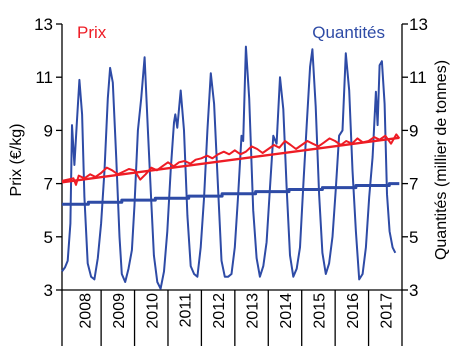 This screenshot has height=349, width=458. What do you see at coordinates (119, 311) in the screenshot?
I see `year-label: 2009` at bounding box center [119, 311].